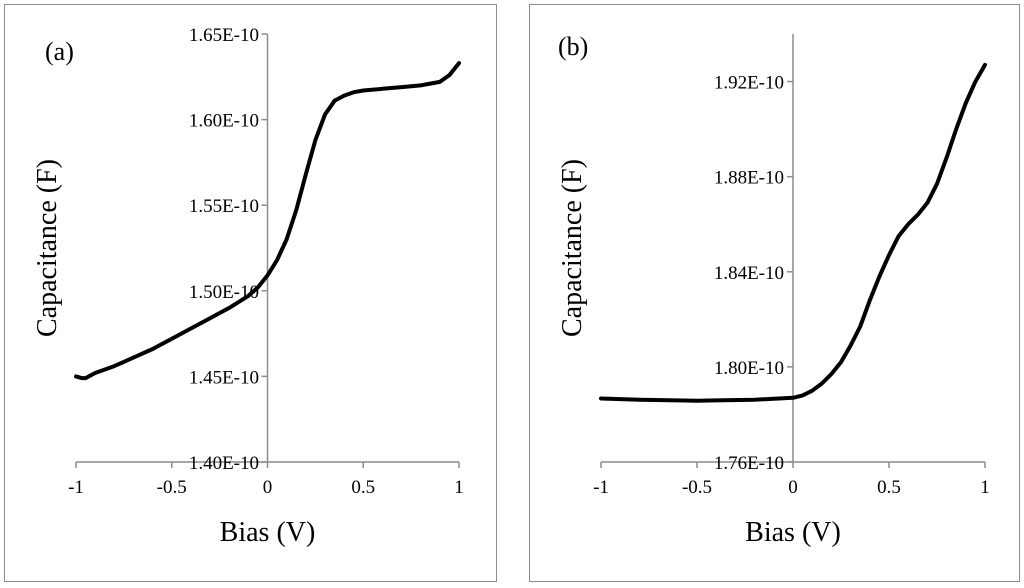 This screenshot has width=1024, height=588. Describe the element at coordinates (224, 206) in the screenshot. I see `a-y-tick-label: 1.55E-10` at that location.